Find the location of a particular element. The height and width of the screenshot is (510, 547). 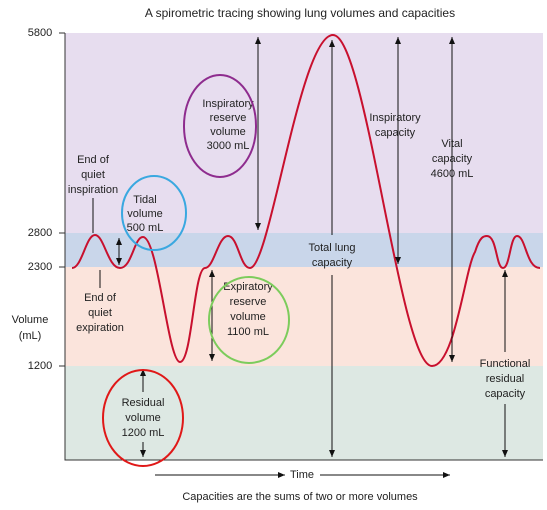

label: Total lung is located at coordinates (331, 248).